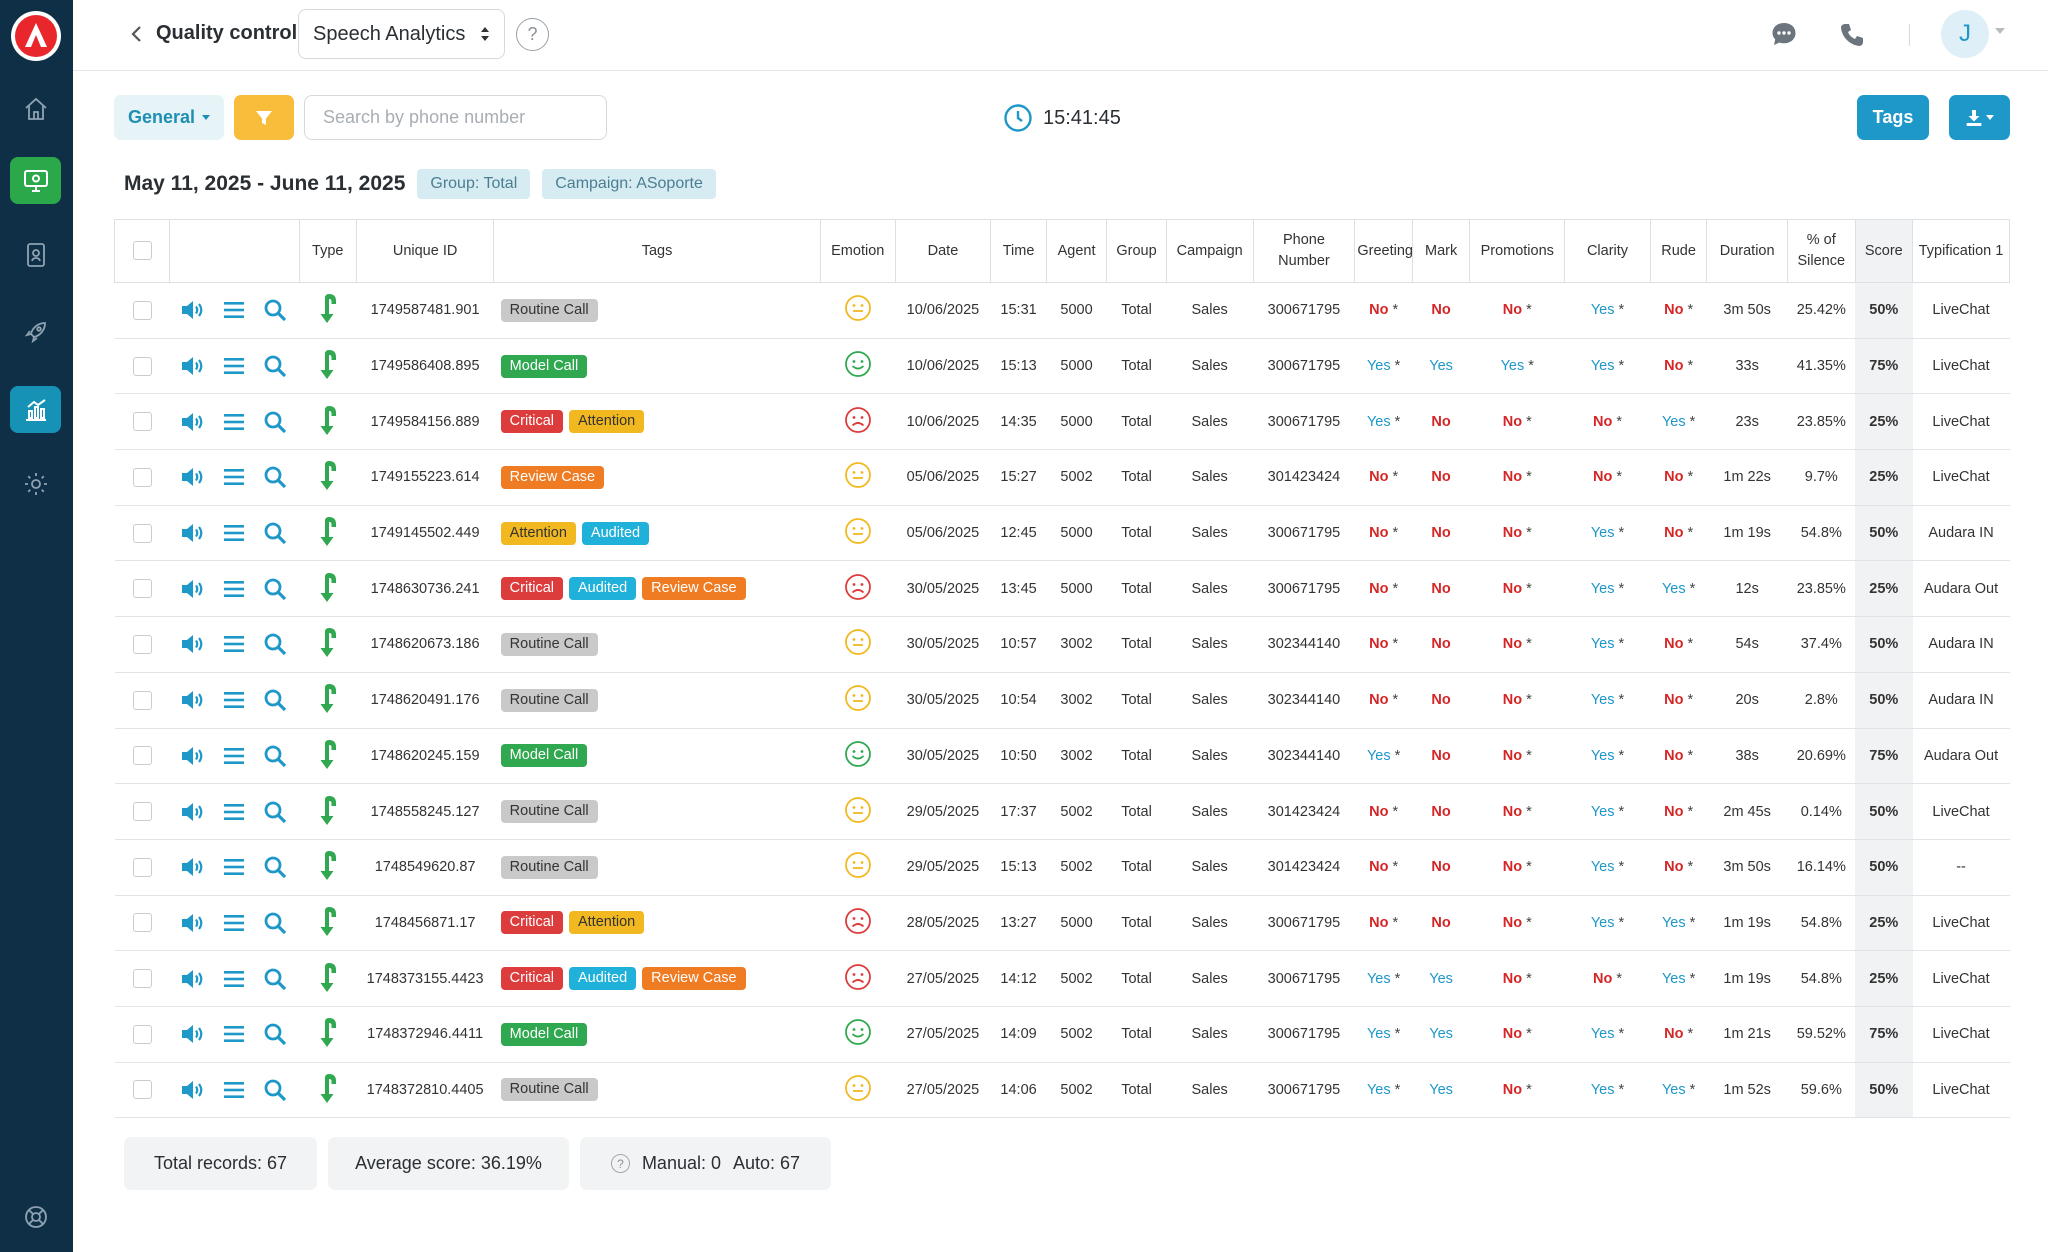 The height and width of the screenshot is (1252, 2048). What do you see at coordinates (169, 117) in the screenshot?
I see `general-dropdown-button: General` at bounding box center [169, 117].